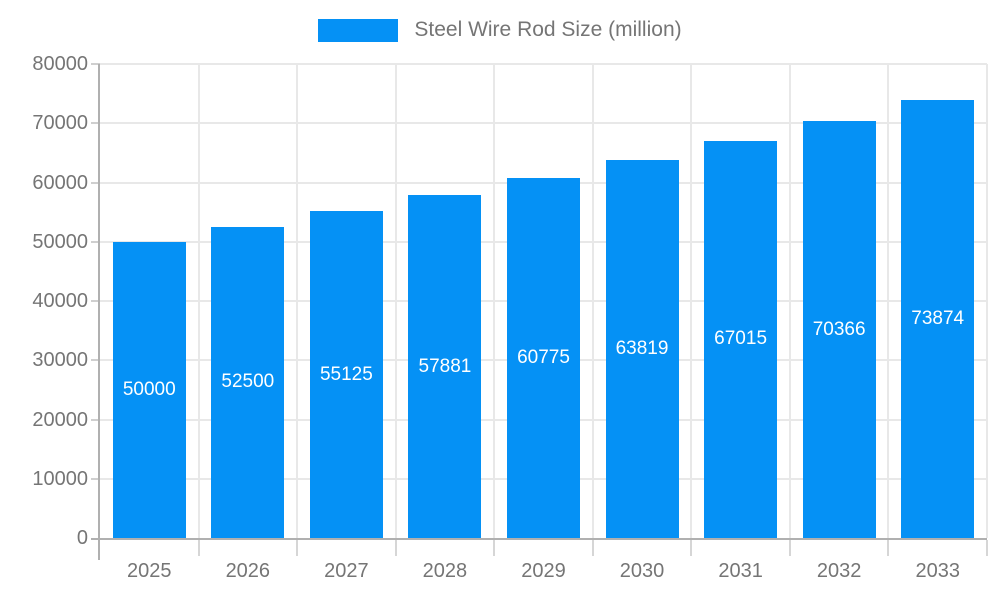  I want to click on y-axis-label: 30000, so click(60, 360).